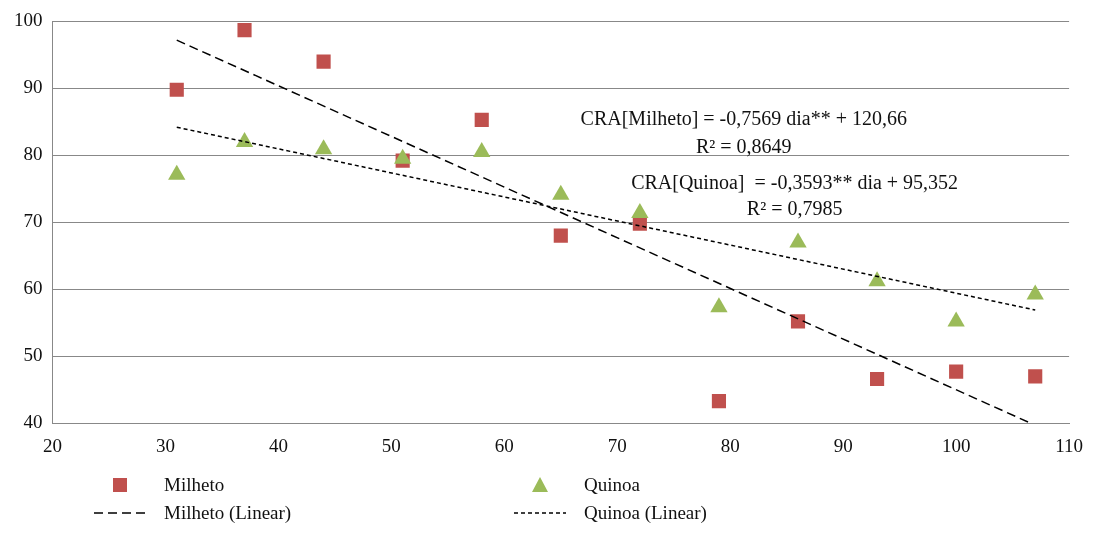 This screenshot has height=559, width=1095. What do you see at coordinates (33, 221) in the screenshot?
I see `y-tick-label: 70` at bounding box center [33, 221].